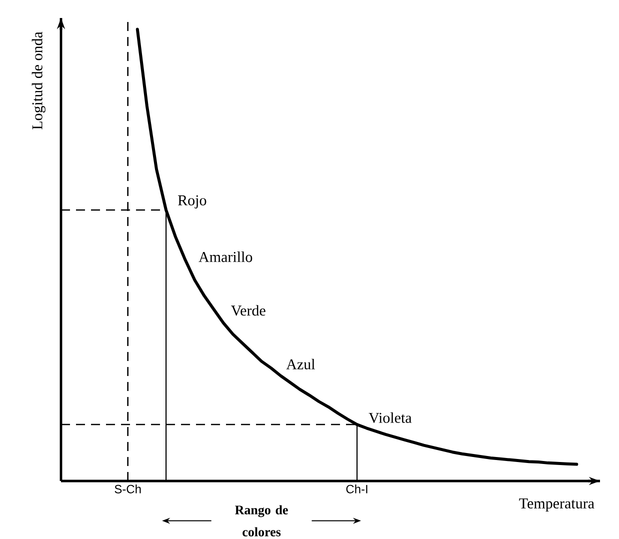 The image size is (619, 539). Describe the element at coordinates (556, 505) in the screenshot. I see `x-axis-title: Temperatura` at that location.